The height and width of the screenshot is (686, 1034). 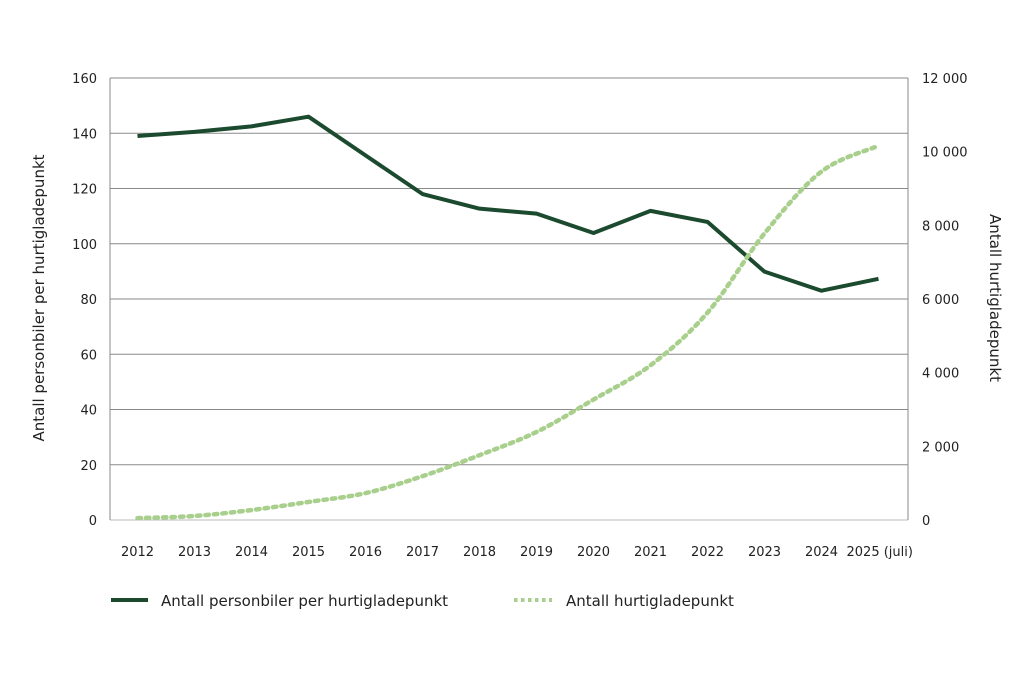 I want to click on x-tick-label: 2013, so click(x=194, y=552).